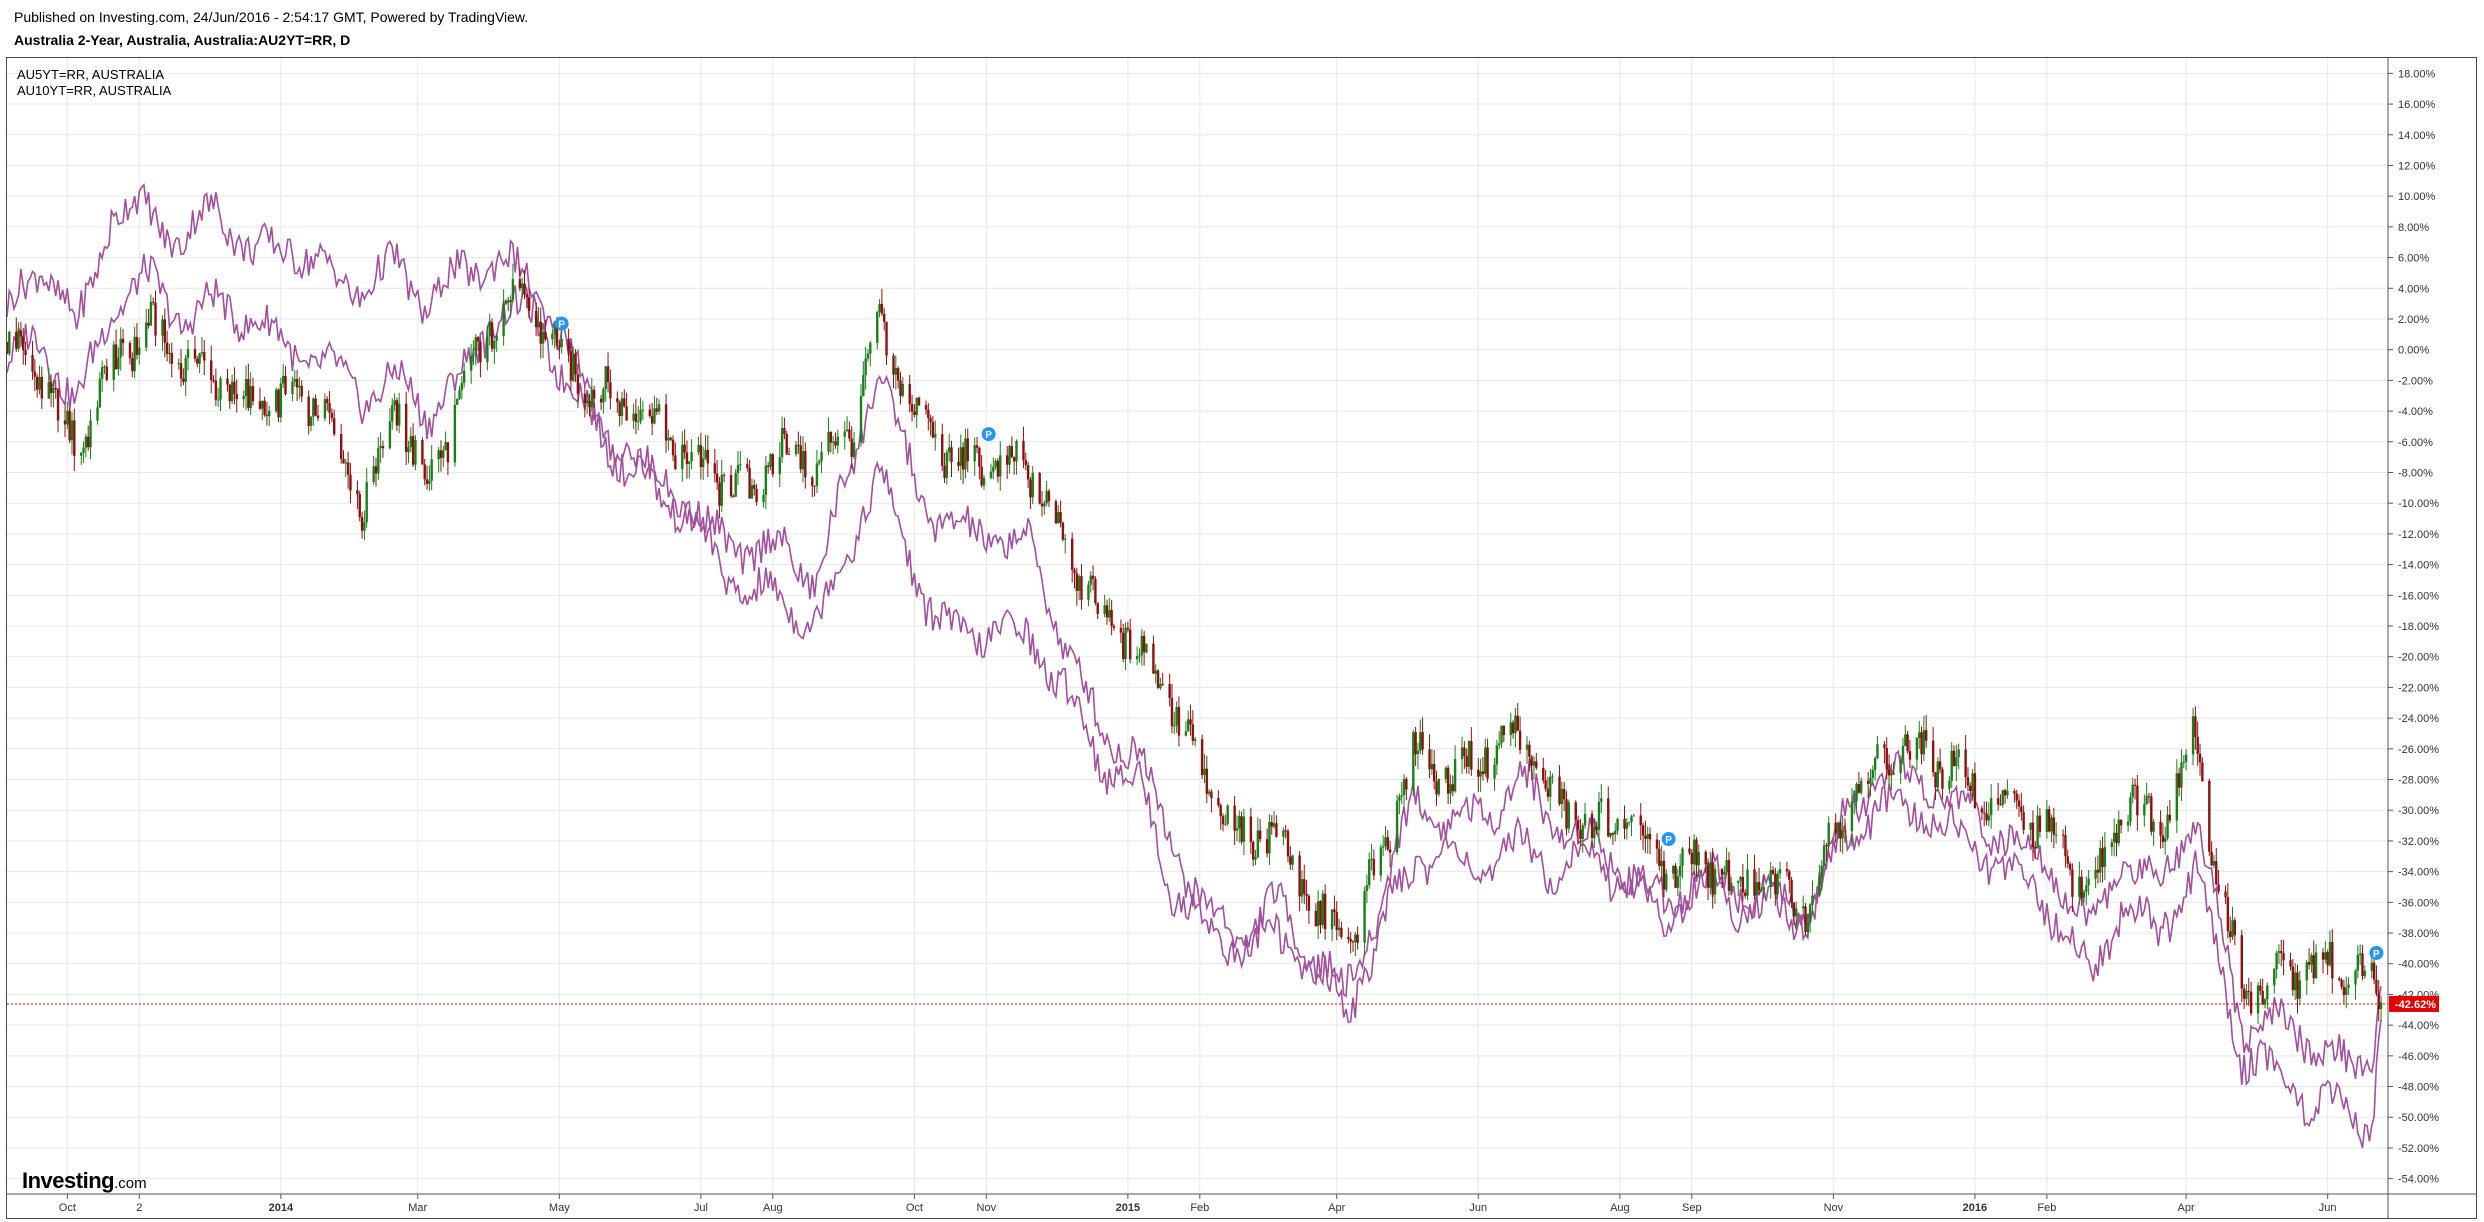  Describe the element at coordinates (2417, 197) in the screenshot. I see `y-tick-label: 10.00%` at that location.